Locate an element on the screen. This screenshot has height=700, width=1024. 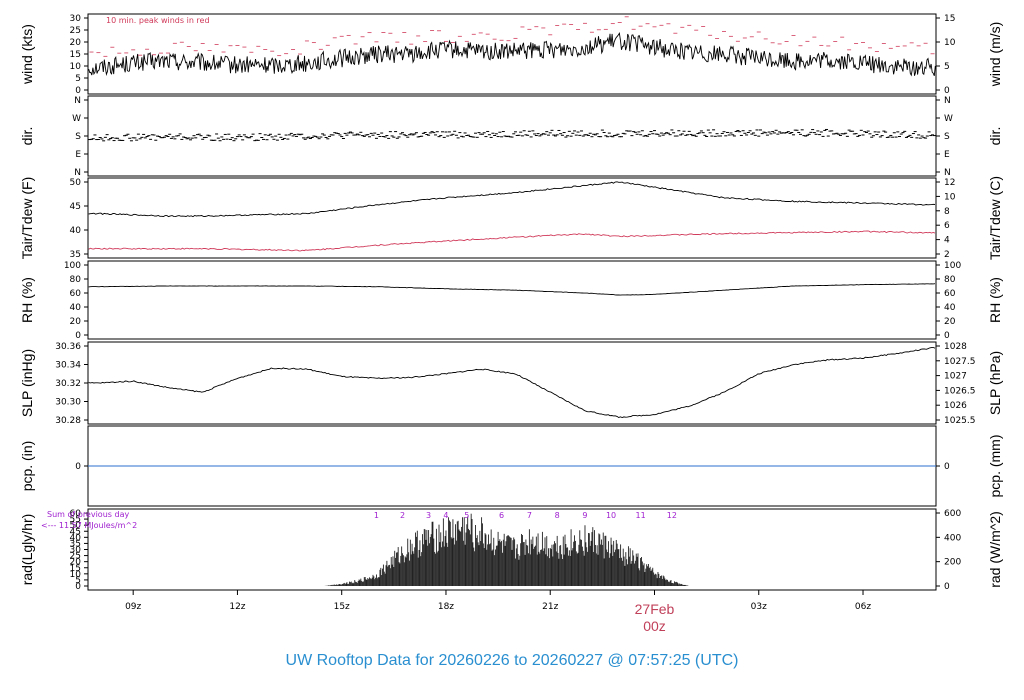
series-line-rh is located at coordinates (512, 289).